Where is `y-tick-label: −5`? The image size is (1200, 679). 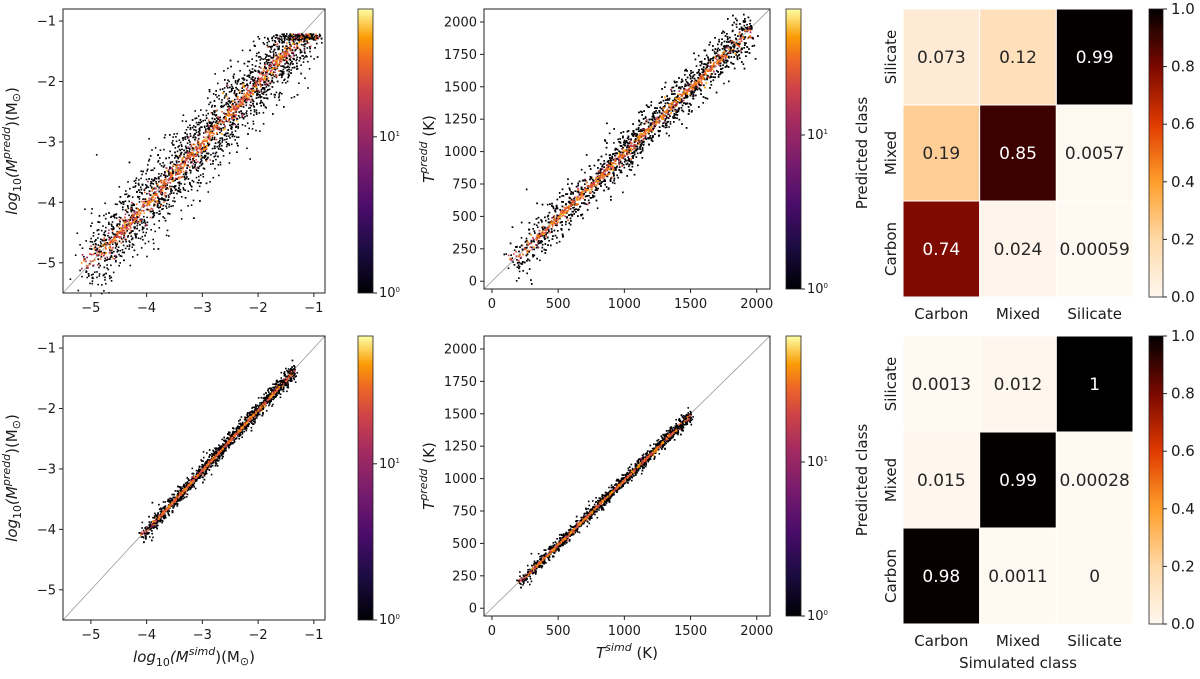
y-tick-label: −5 is located at coordinates (46, 263).